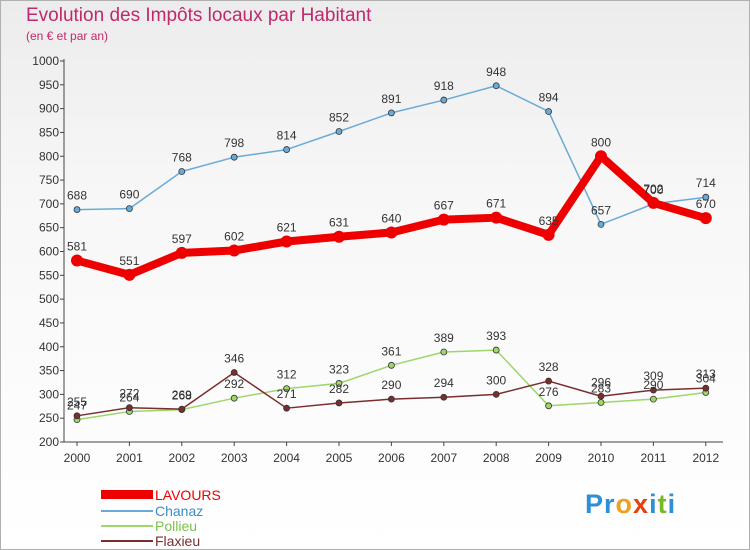 Image resolution: width=750 pixels, height=550 pixels. What do you see at coordinates (49, 252) in the screenshot?
I see `y-tick-label: 600` at bounding box center [49, 252].